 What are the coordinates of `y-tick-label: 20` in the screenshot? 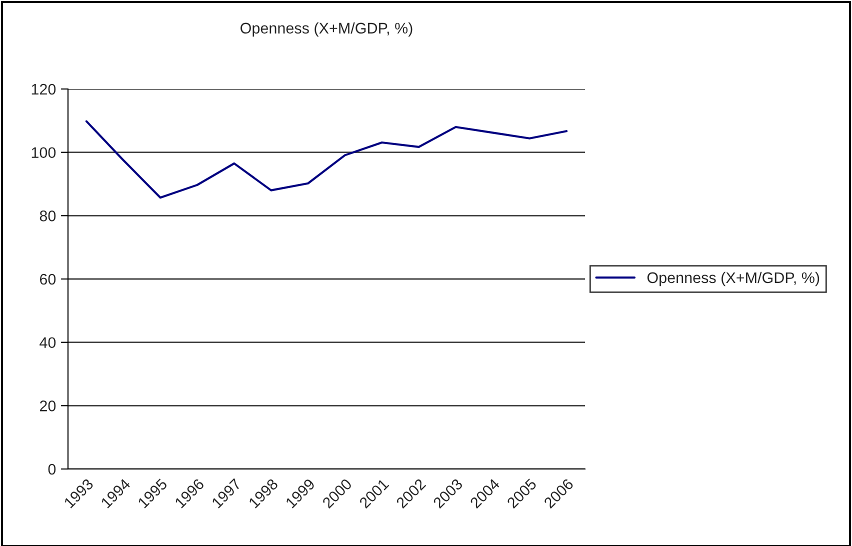 It's located at (48, 406).